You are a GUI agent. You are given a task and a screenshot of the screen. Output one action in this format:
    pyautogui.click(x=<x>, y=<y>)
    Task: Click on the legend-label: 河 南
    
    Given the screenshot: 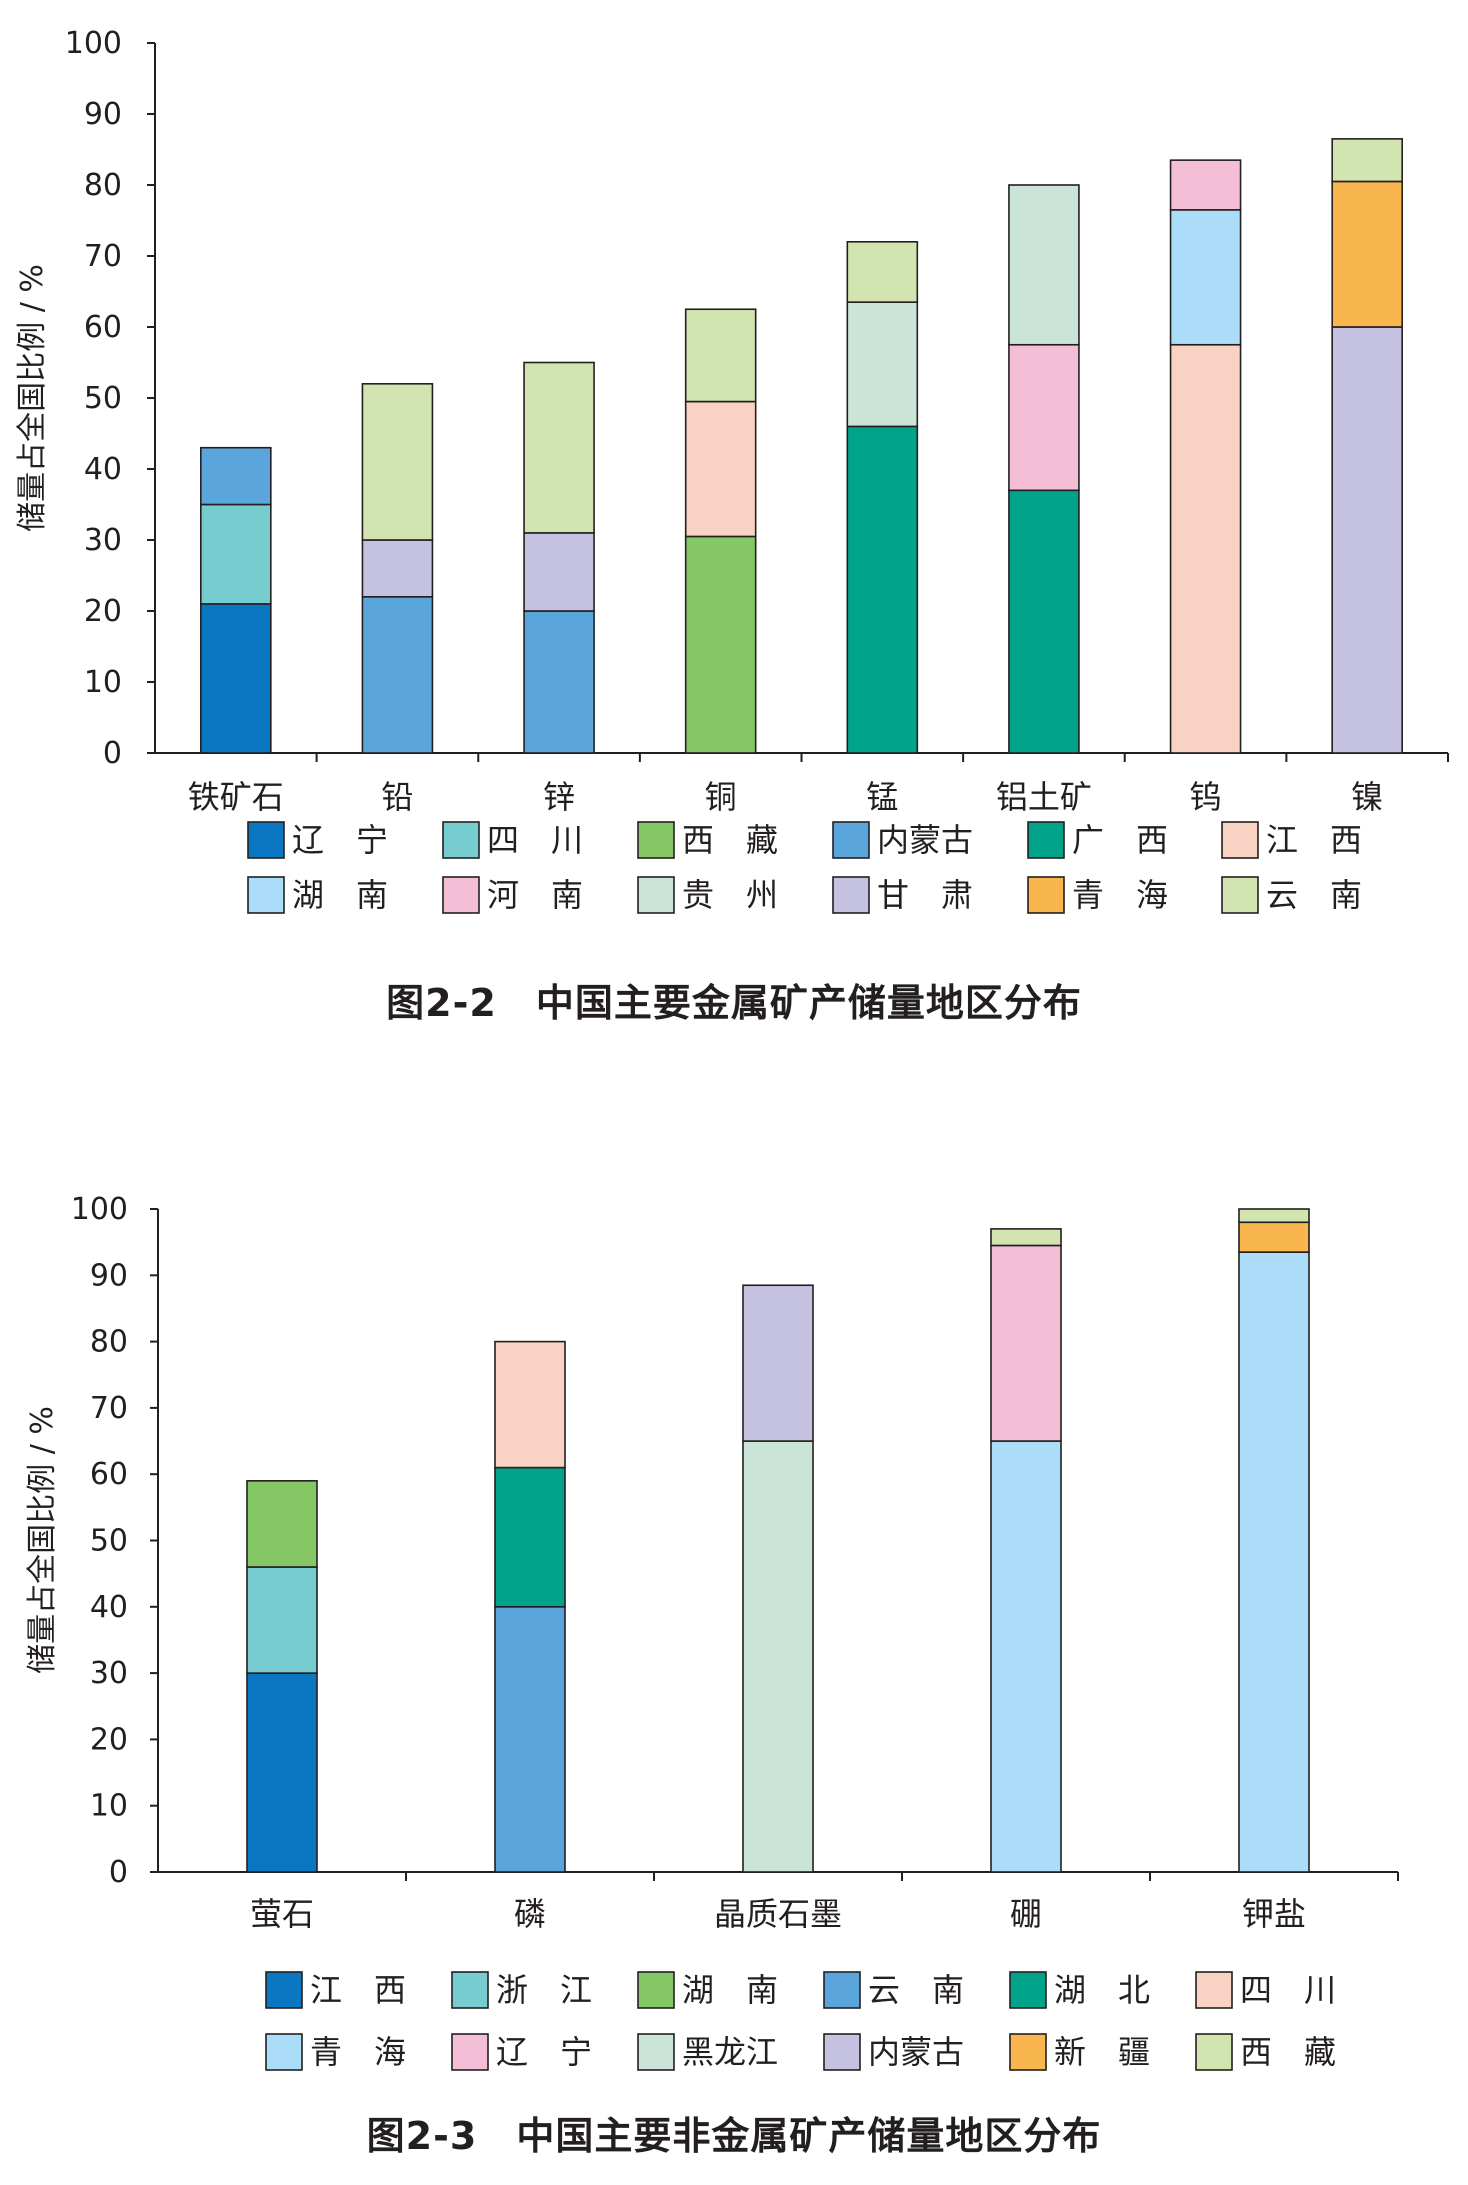 What is the action you would take?
    pyautogui.click(x=535, y=895)
    